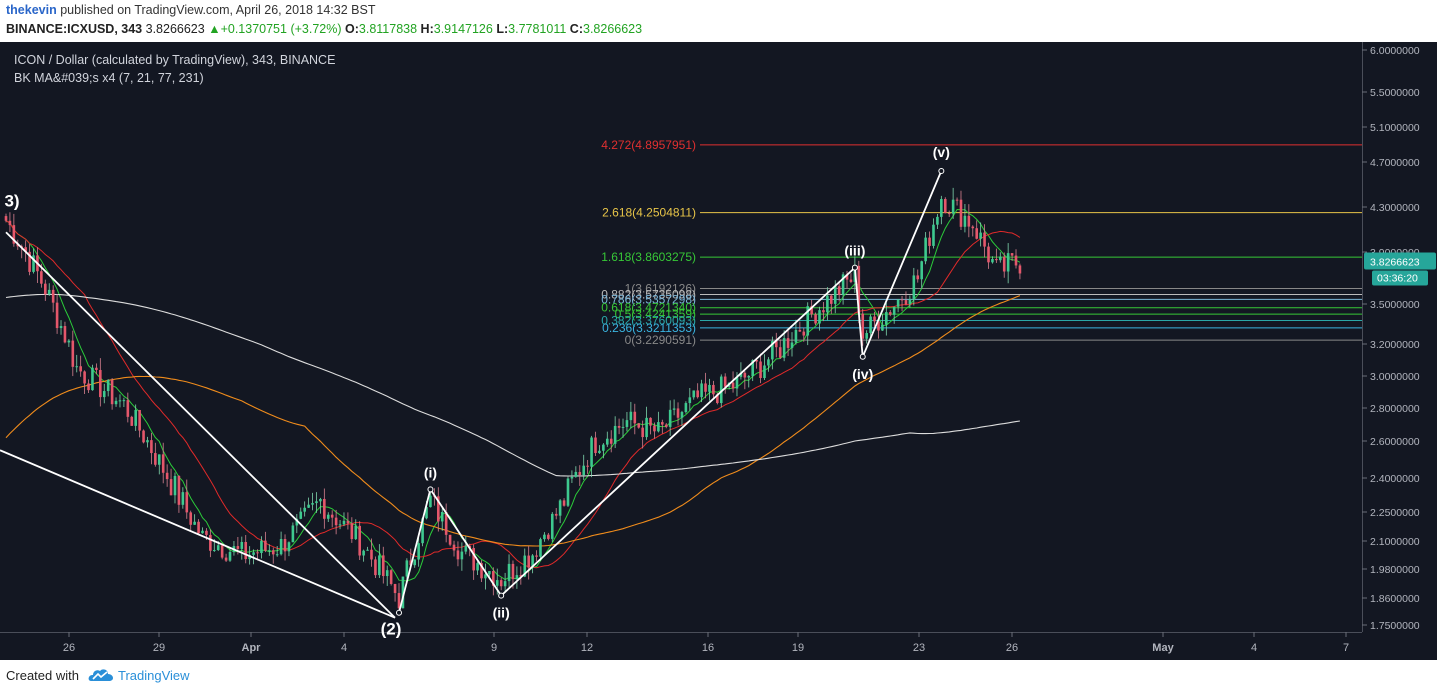 Image resolution: width=1437 pixels, height=692 pixels. Describe the element at coordinates (587, 648) in the screenshot. I see `time-tick-label: 12` at that location.